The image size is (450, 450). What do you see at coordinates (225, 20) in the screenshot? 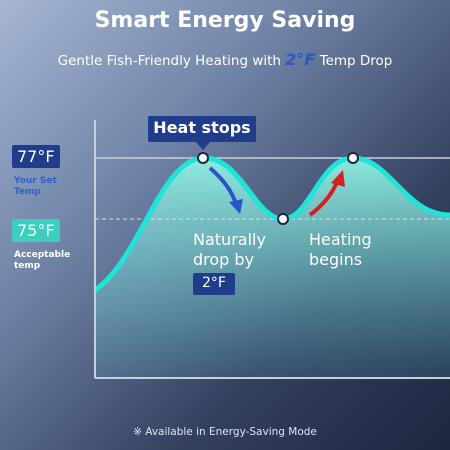
I see `title: Smart Energy Saving` at bounding box center [225, 20].